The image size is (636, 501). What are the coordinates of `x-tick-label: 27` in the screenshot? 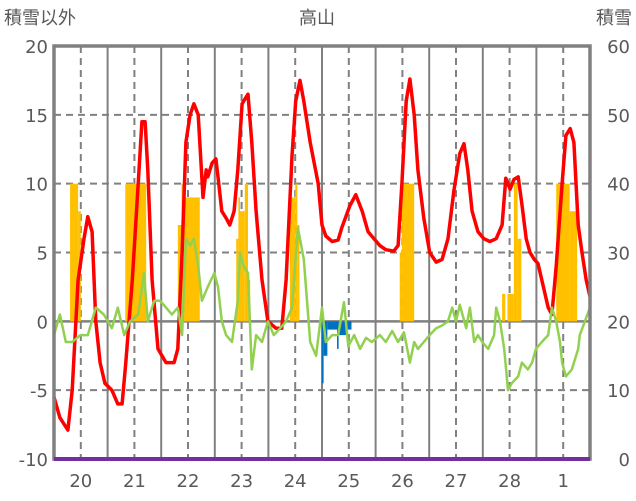 It's located at (456, 481).